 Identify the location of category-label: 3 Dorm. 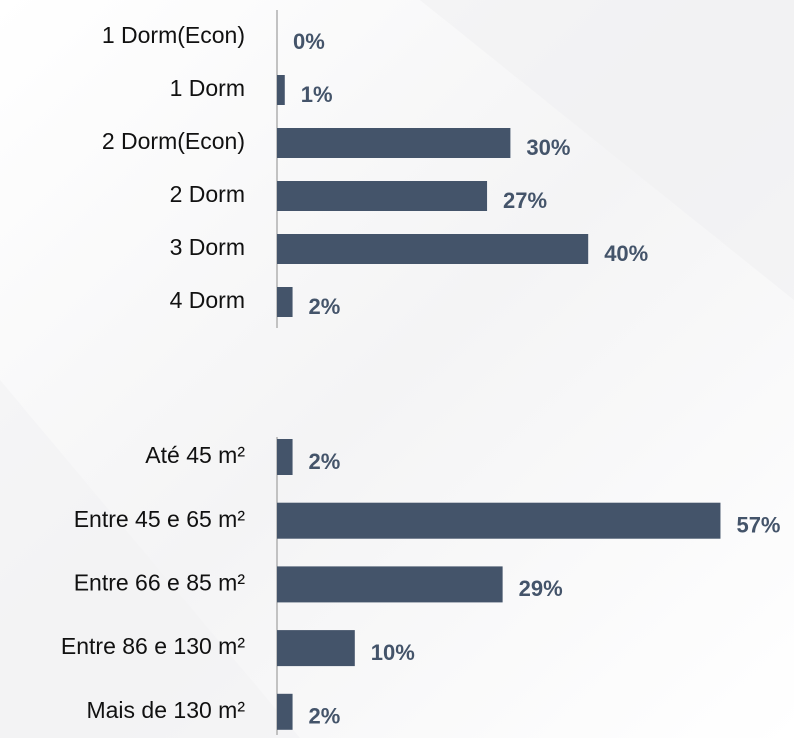
(207, 247).